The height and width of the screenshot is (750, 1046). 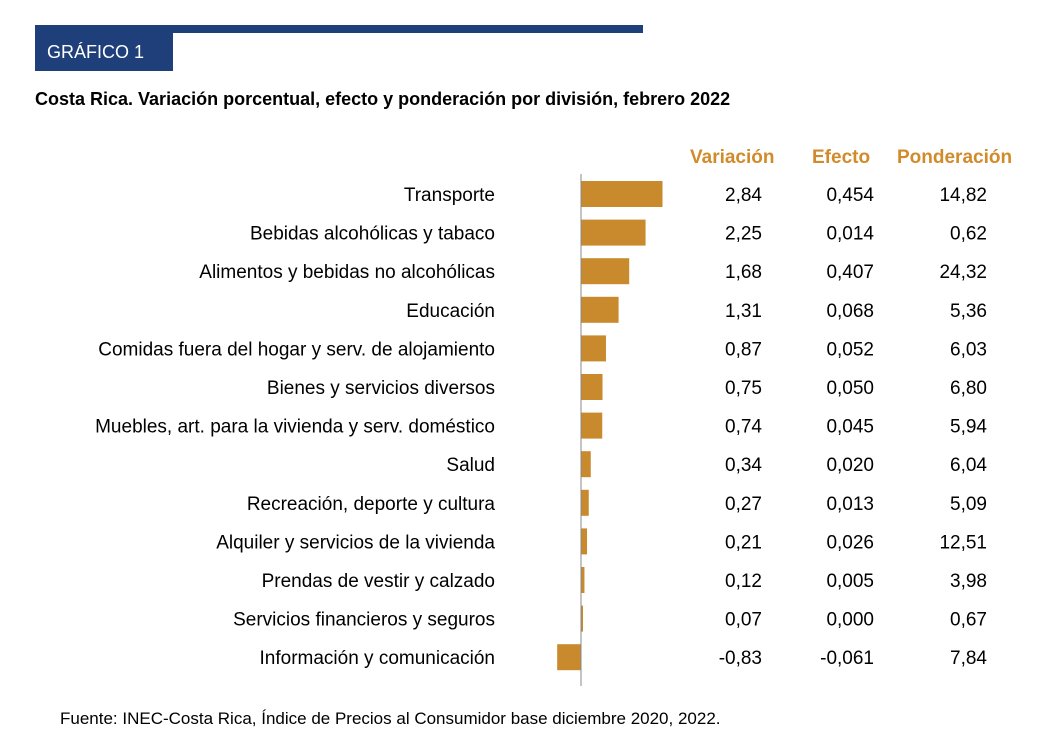 What do you see at coordinates (850, 427) in the screenshot?
I see `efecto-value: 0,045` at bounding box center [850, 427].